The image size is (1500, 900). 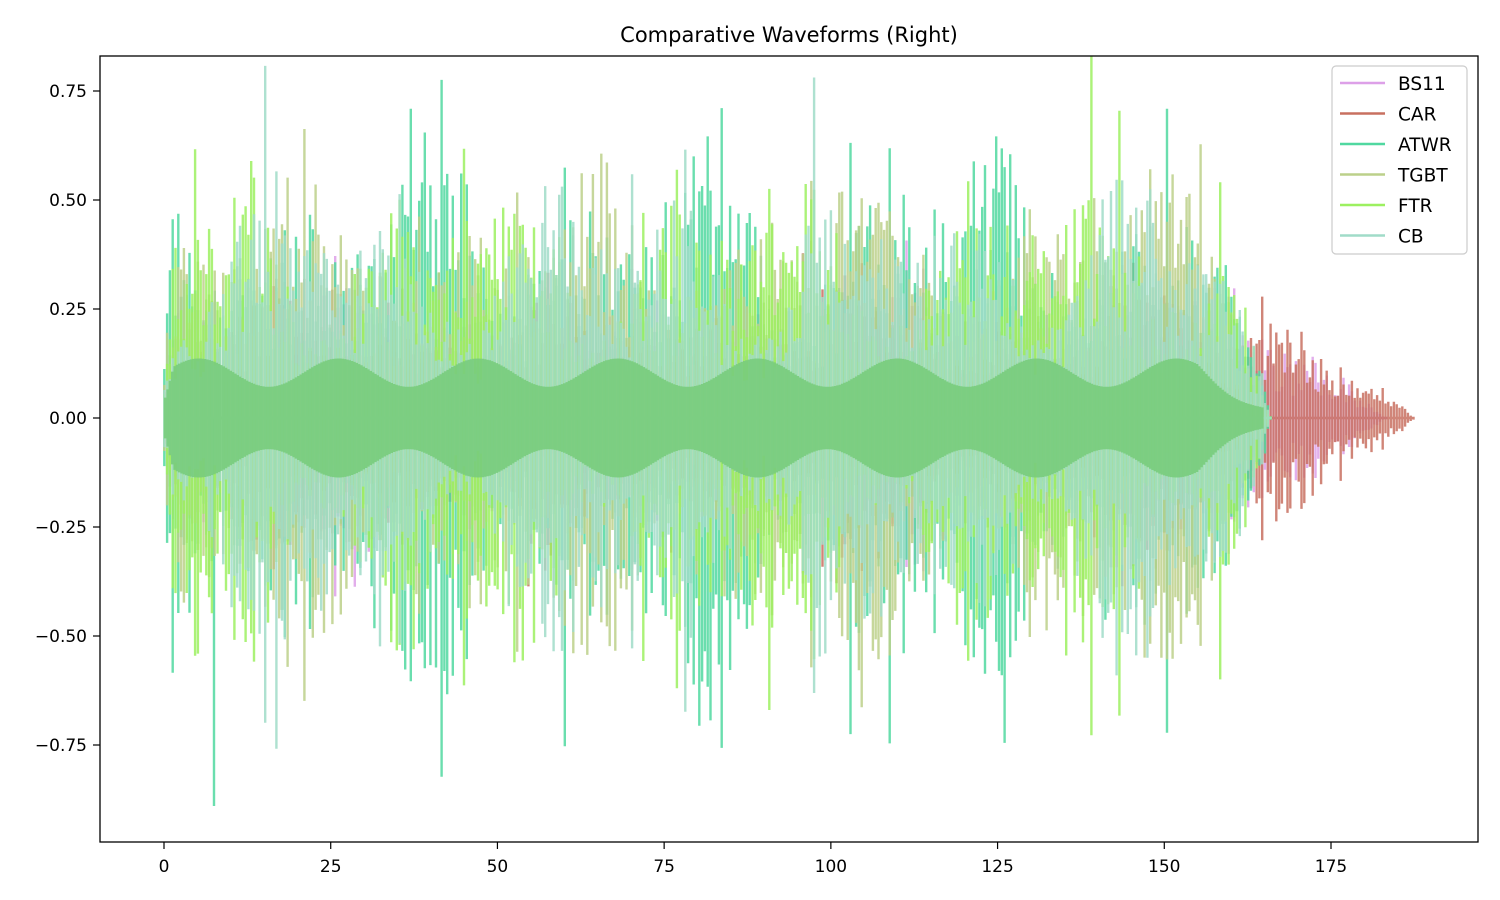 I want to click on x-tick-label: 150, so click(x=1164, y=867).